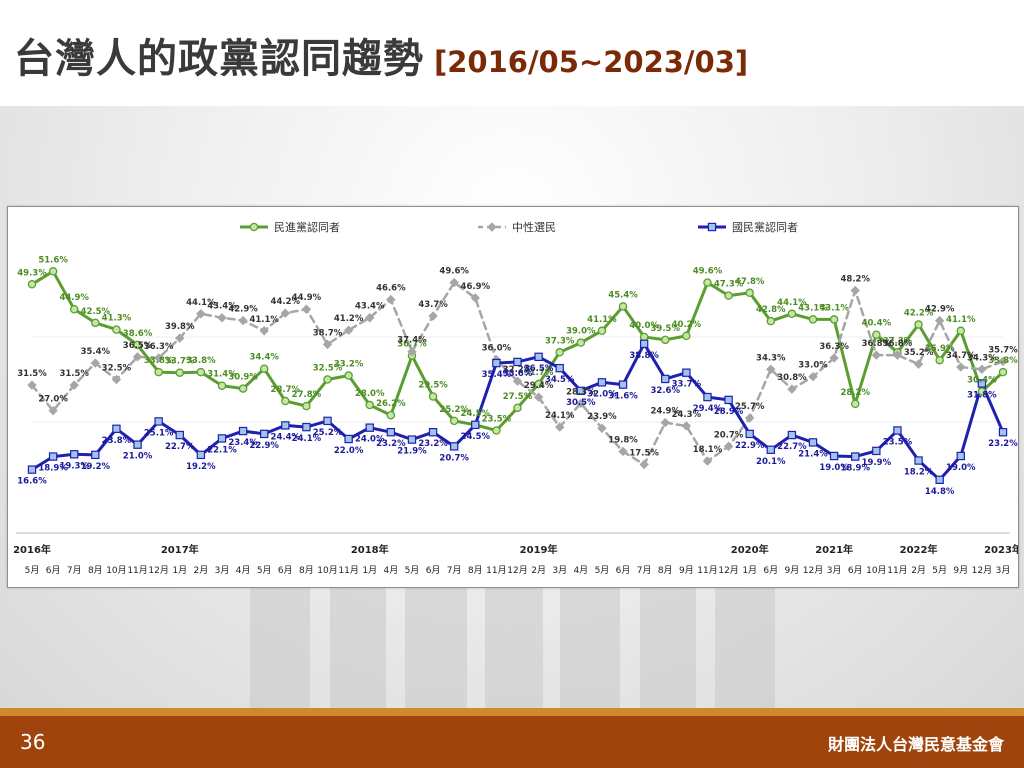 The height and width of the screenshot is (768, 1024). Describe the element at coordinates (433, 444) in the screenshot. I see `data-label-kmt: 23.2%` at that location.